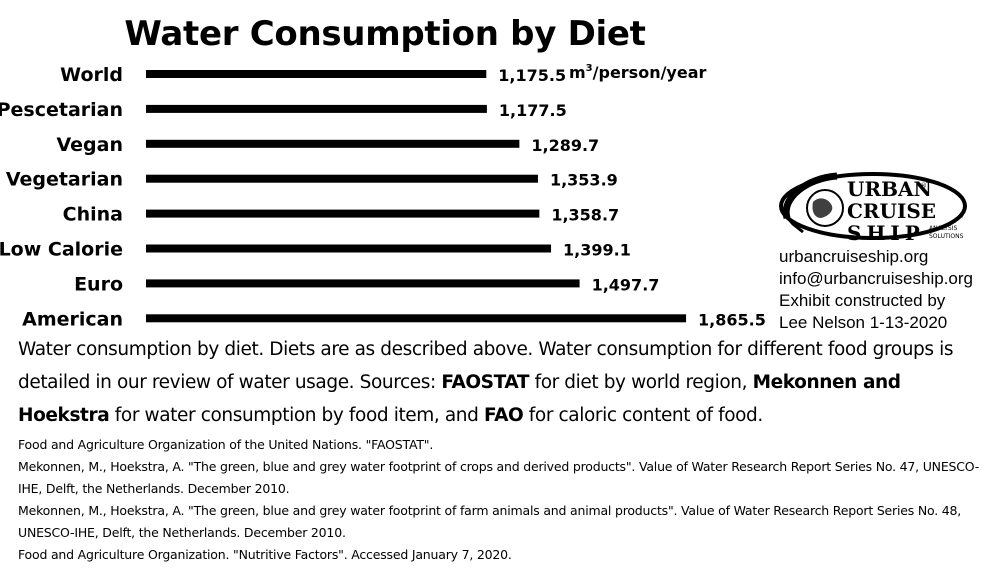 The width and height of the screenshot is (1002, 581). Describe the element at coordinates (485, 382) in the screenshot. I see `faostat-link: FAOSTAT` at that location.